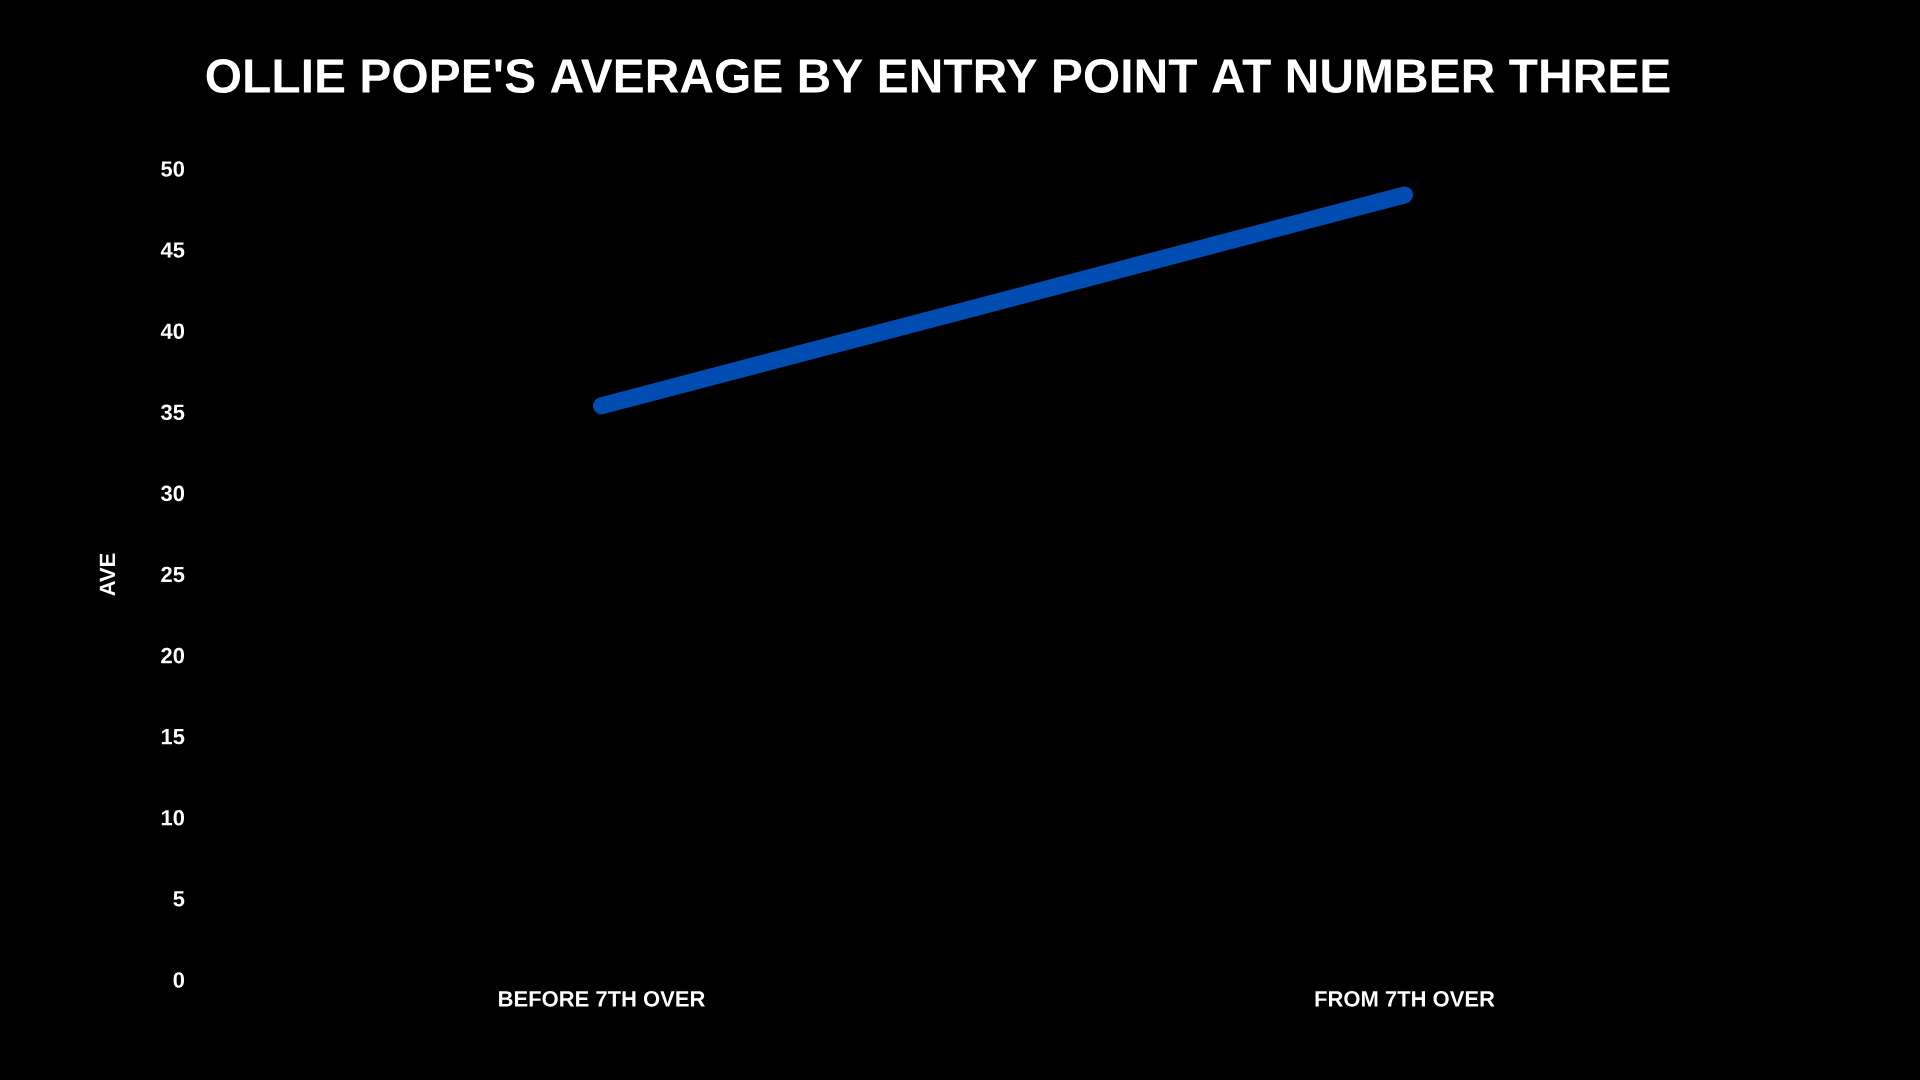 This screenshot has width=1920, height=1080. Describe the element at coordinates (179, 980) in the screenshot. I see `y-tick-label: 0` at that location.